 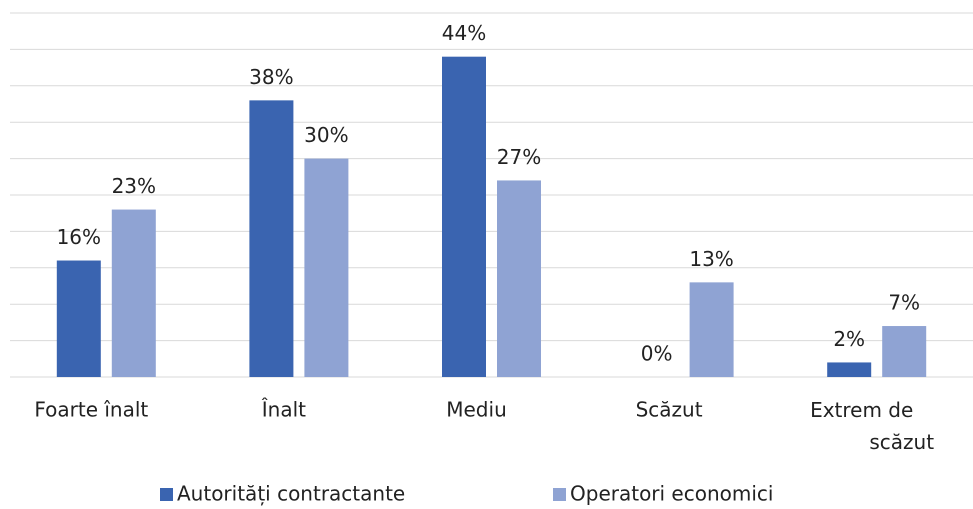 I want to click on value-label: 30%, so click(x=326, y=135).